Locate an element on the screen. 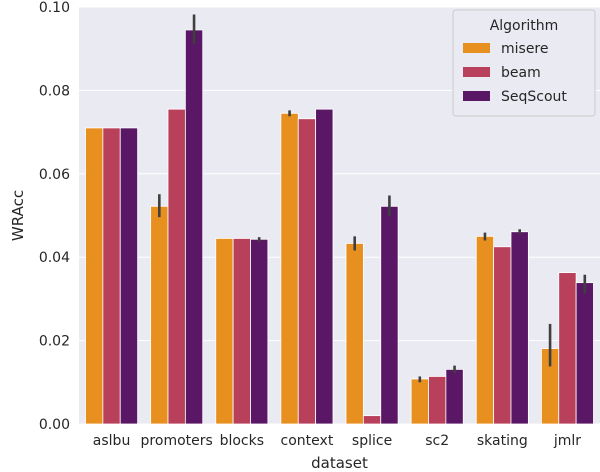 The width and height of the screenshot is (600, 472). y-tick-label: 0.08 is located at coordinates (54, 91).